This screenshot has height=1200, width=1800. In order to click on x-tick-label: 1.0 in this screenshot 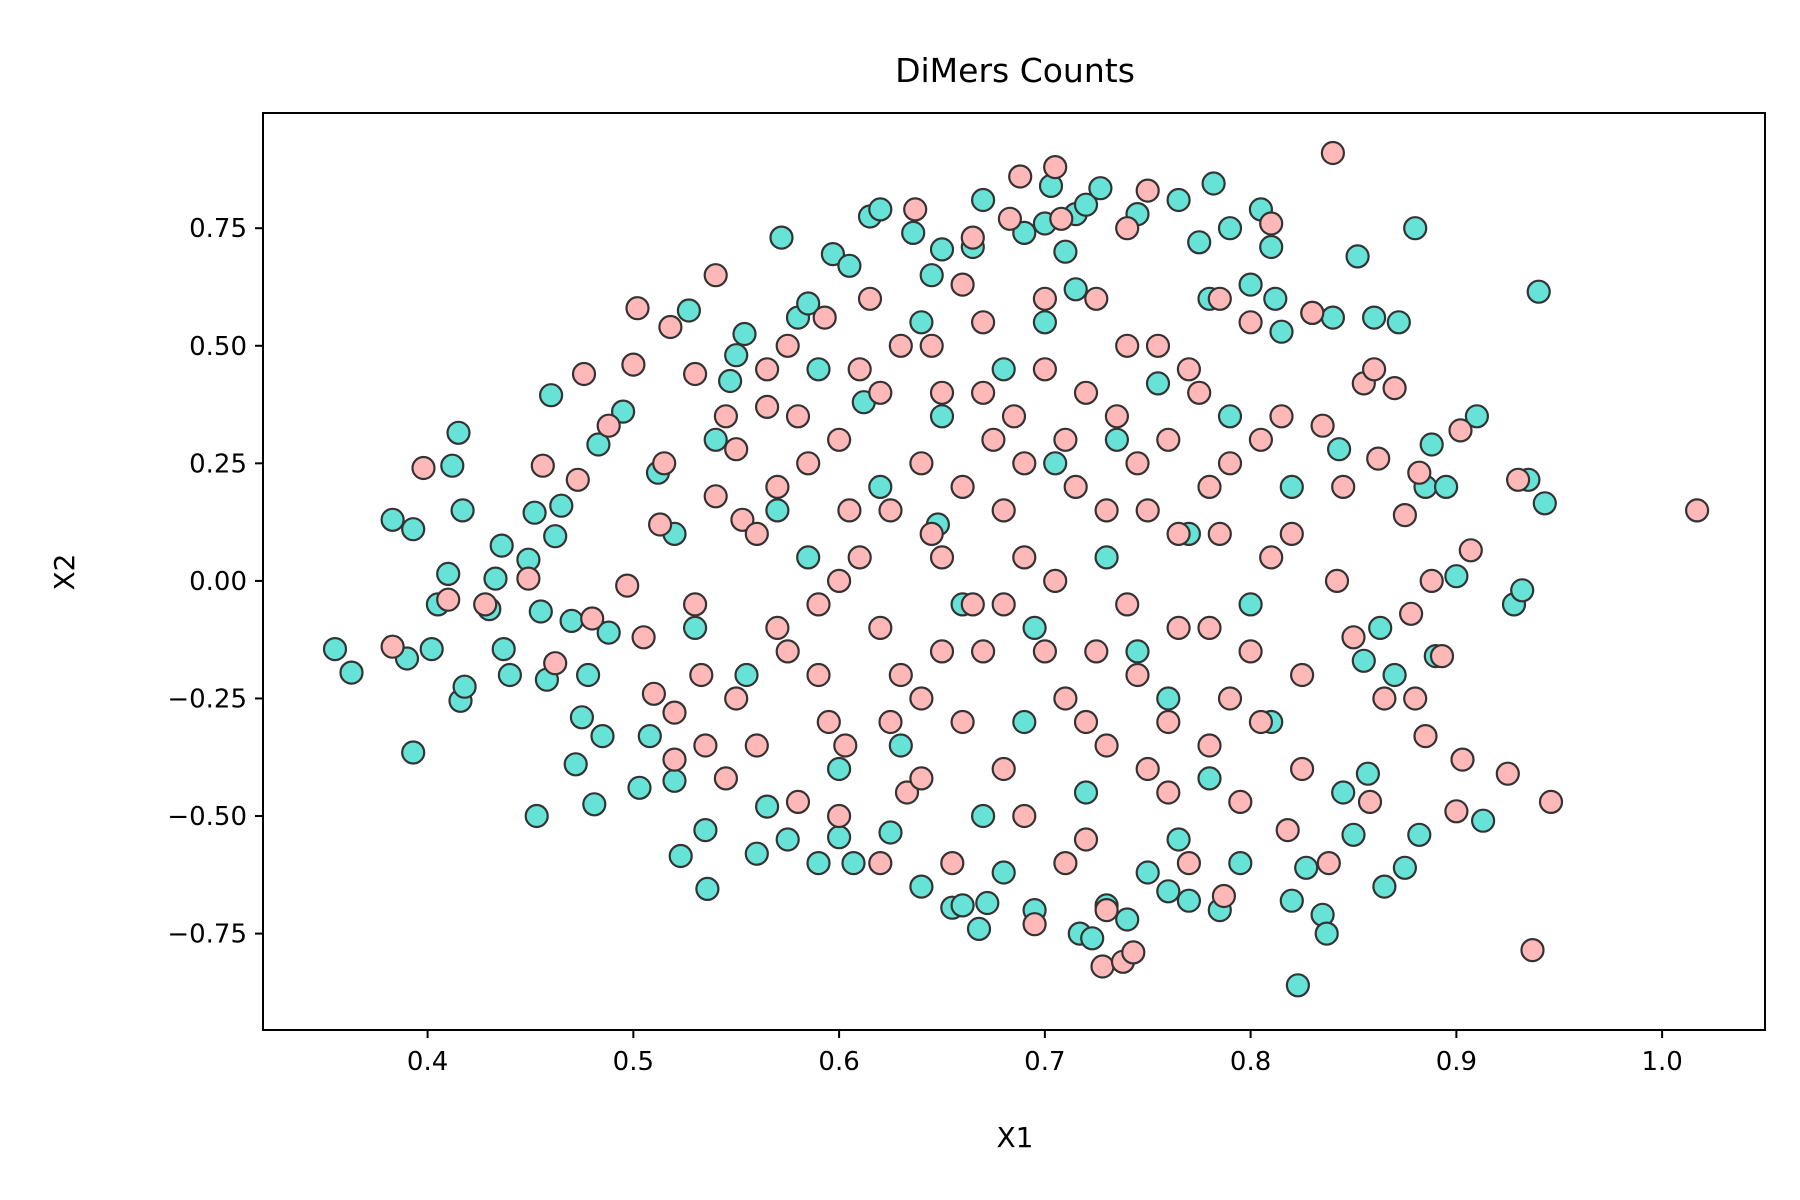, I will do `click(1661, 1062)`.